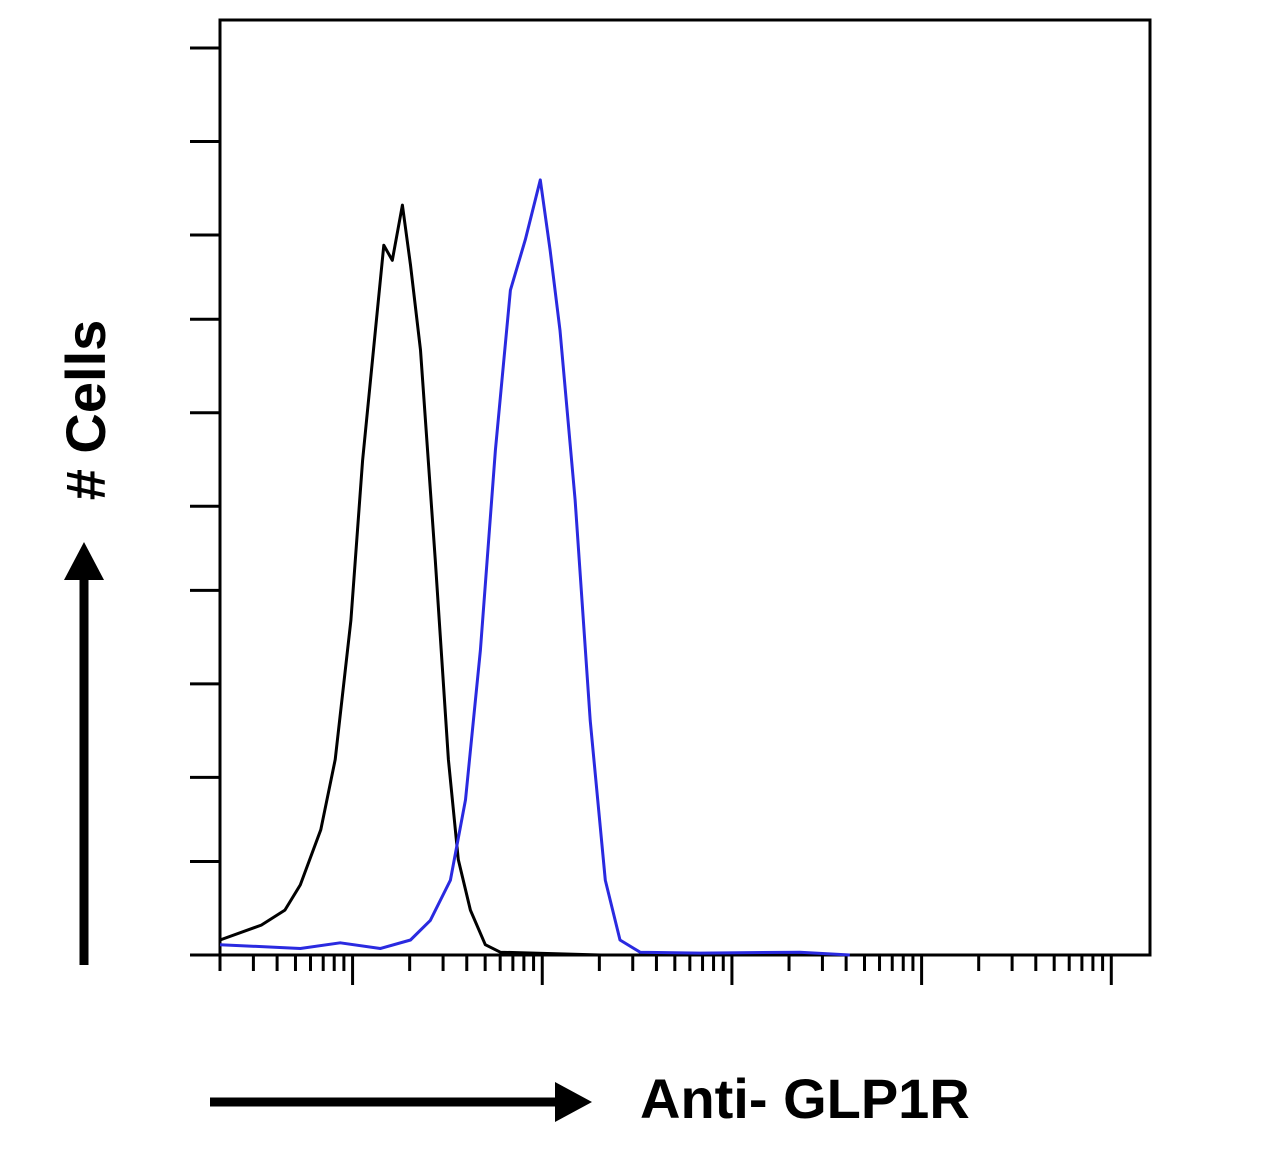 Image resolution: width=1280 pixels, height=1169 pixels. I want to click on x-arrow-head, so click(573, 1102).